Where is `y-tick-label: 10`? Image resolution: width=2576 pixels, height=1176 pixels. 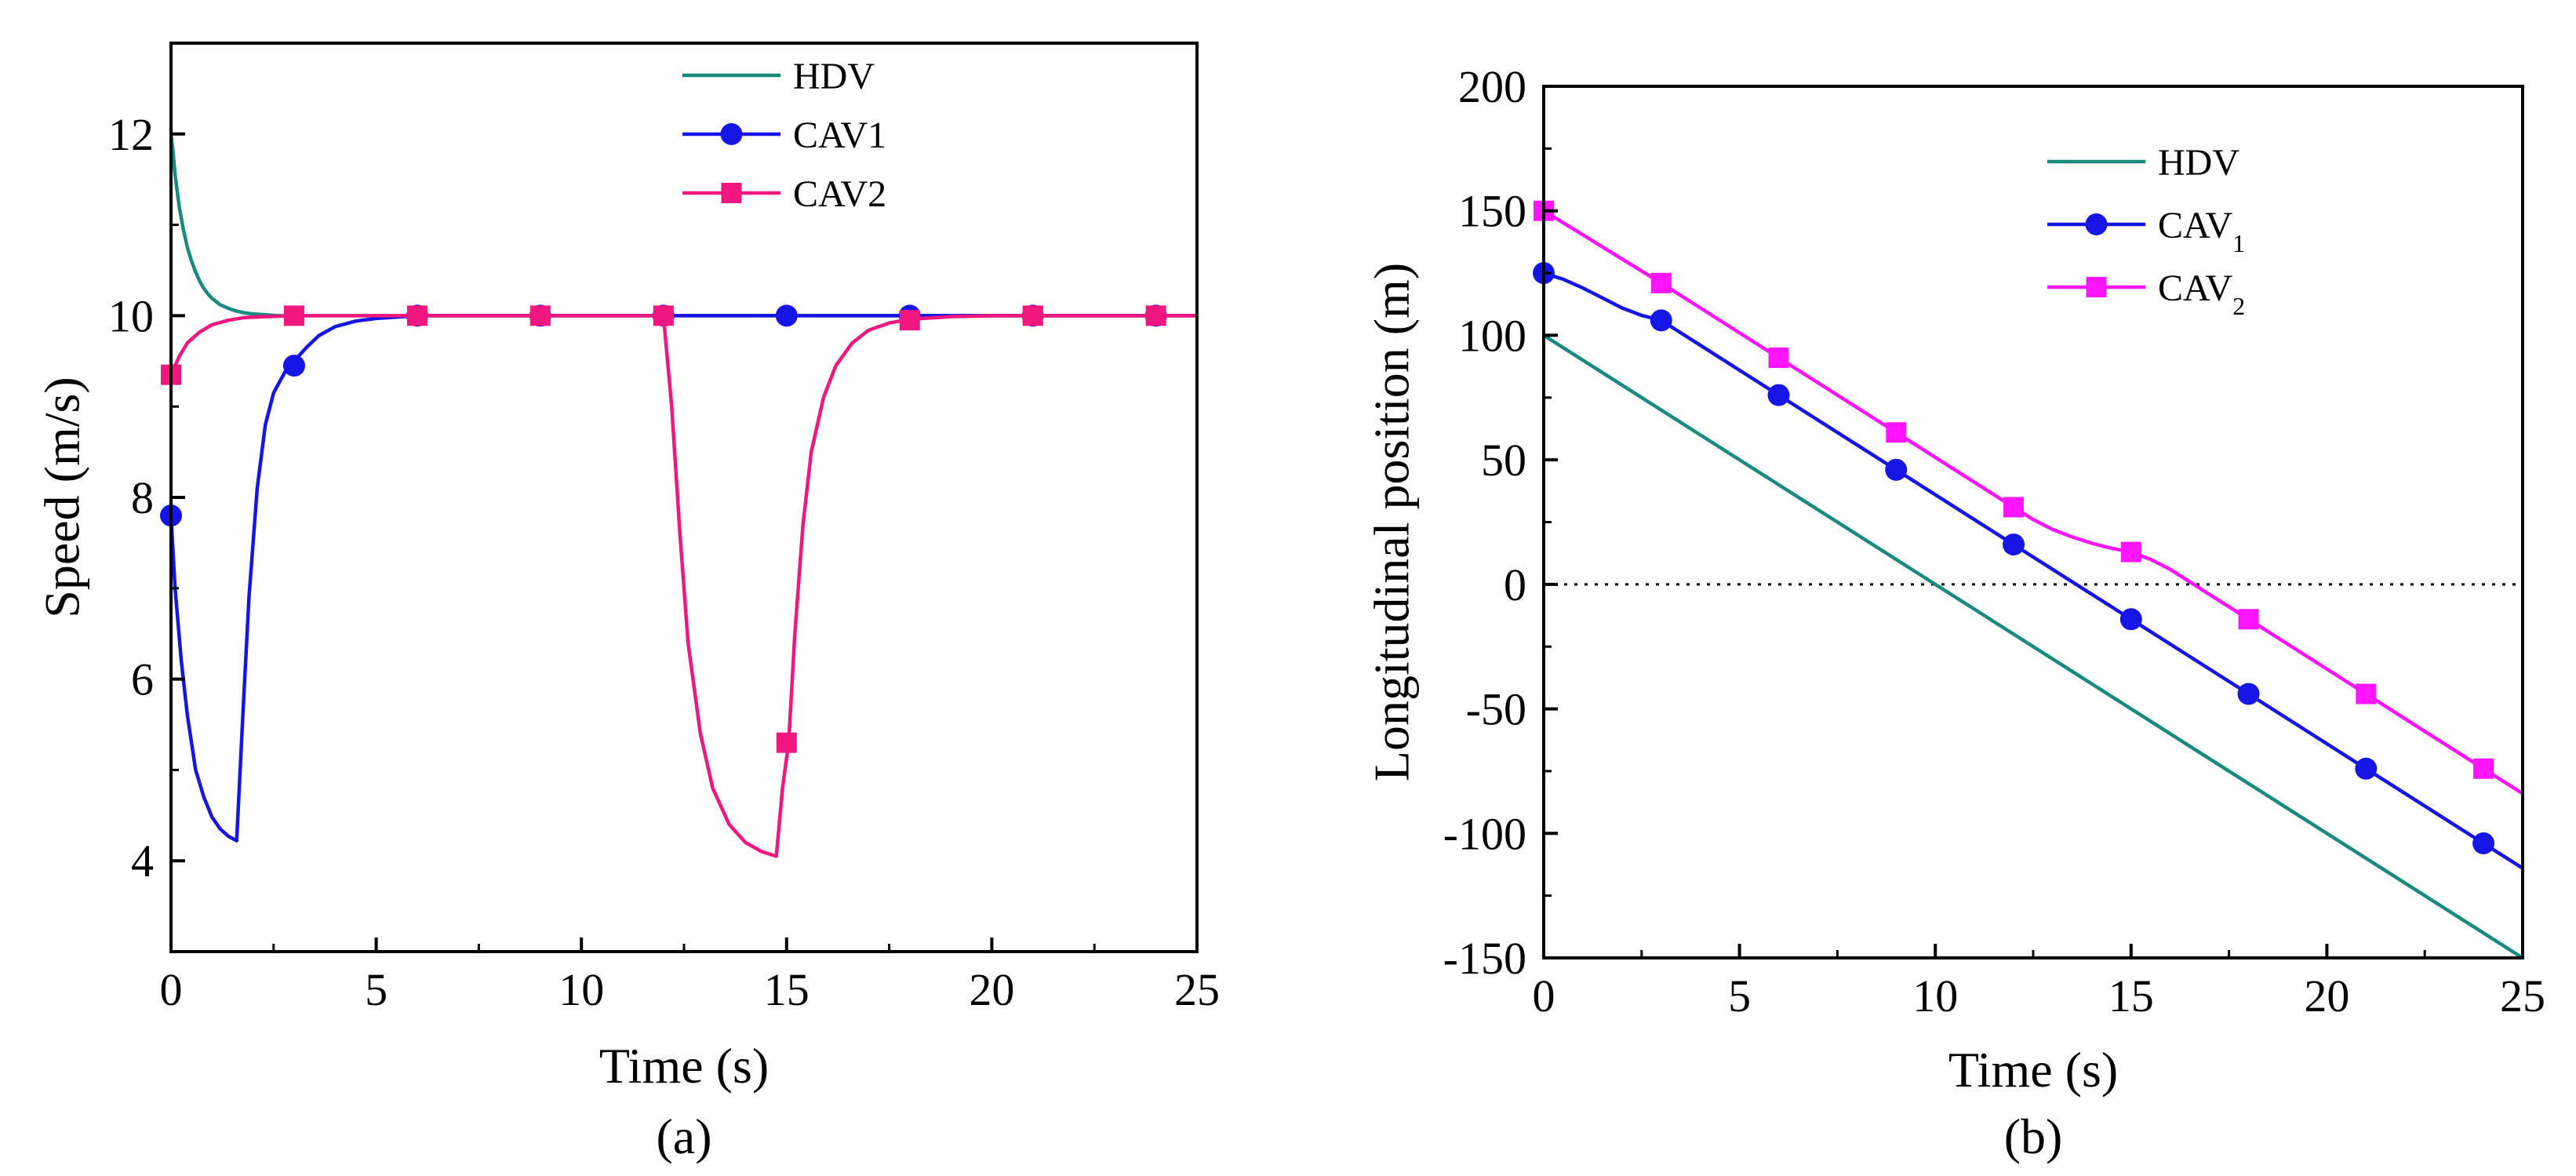
y-tick-label: 10 is located at coordinates (131, 315).